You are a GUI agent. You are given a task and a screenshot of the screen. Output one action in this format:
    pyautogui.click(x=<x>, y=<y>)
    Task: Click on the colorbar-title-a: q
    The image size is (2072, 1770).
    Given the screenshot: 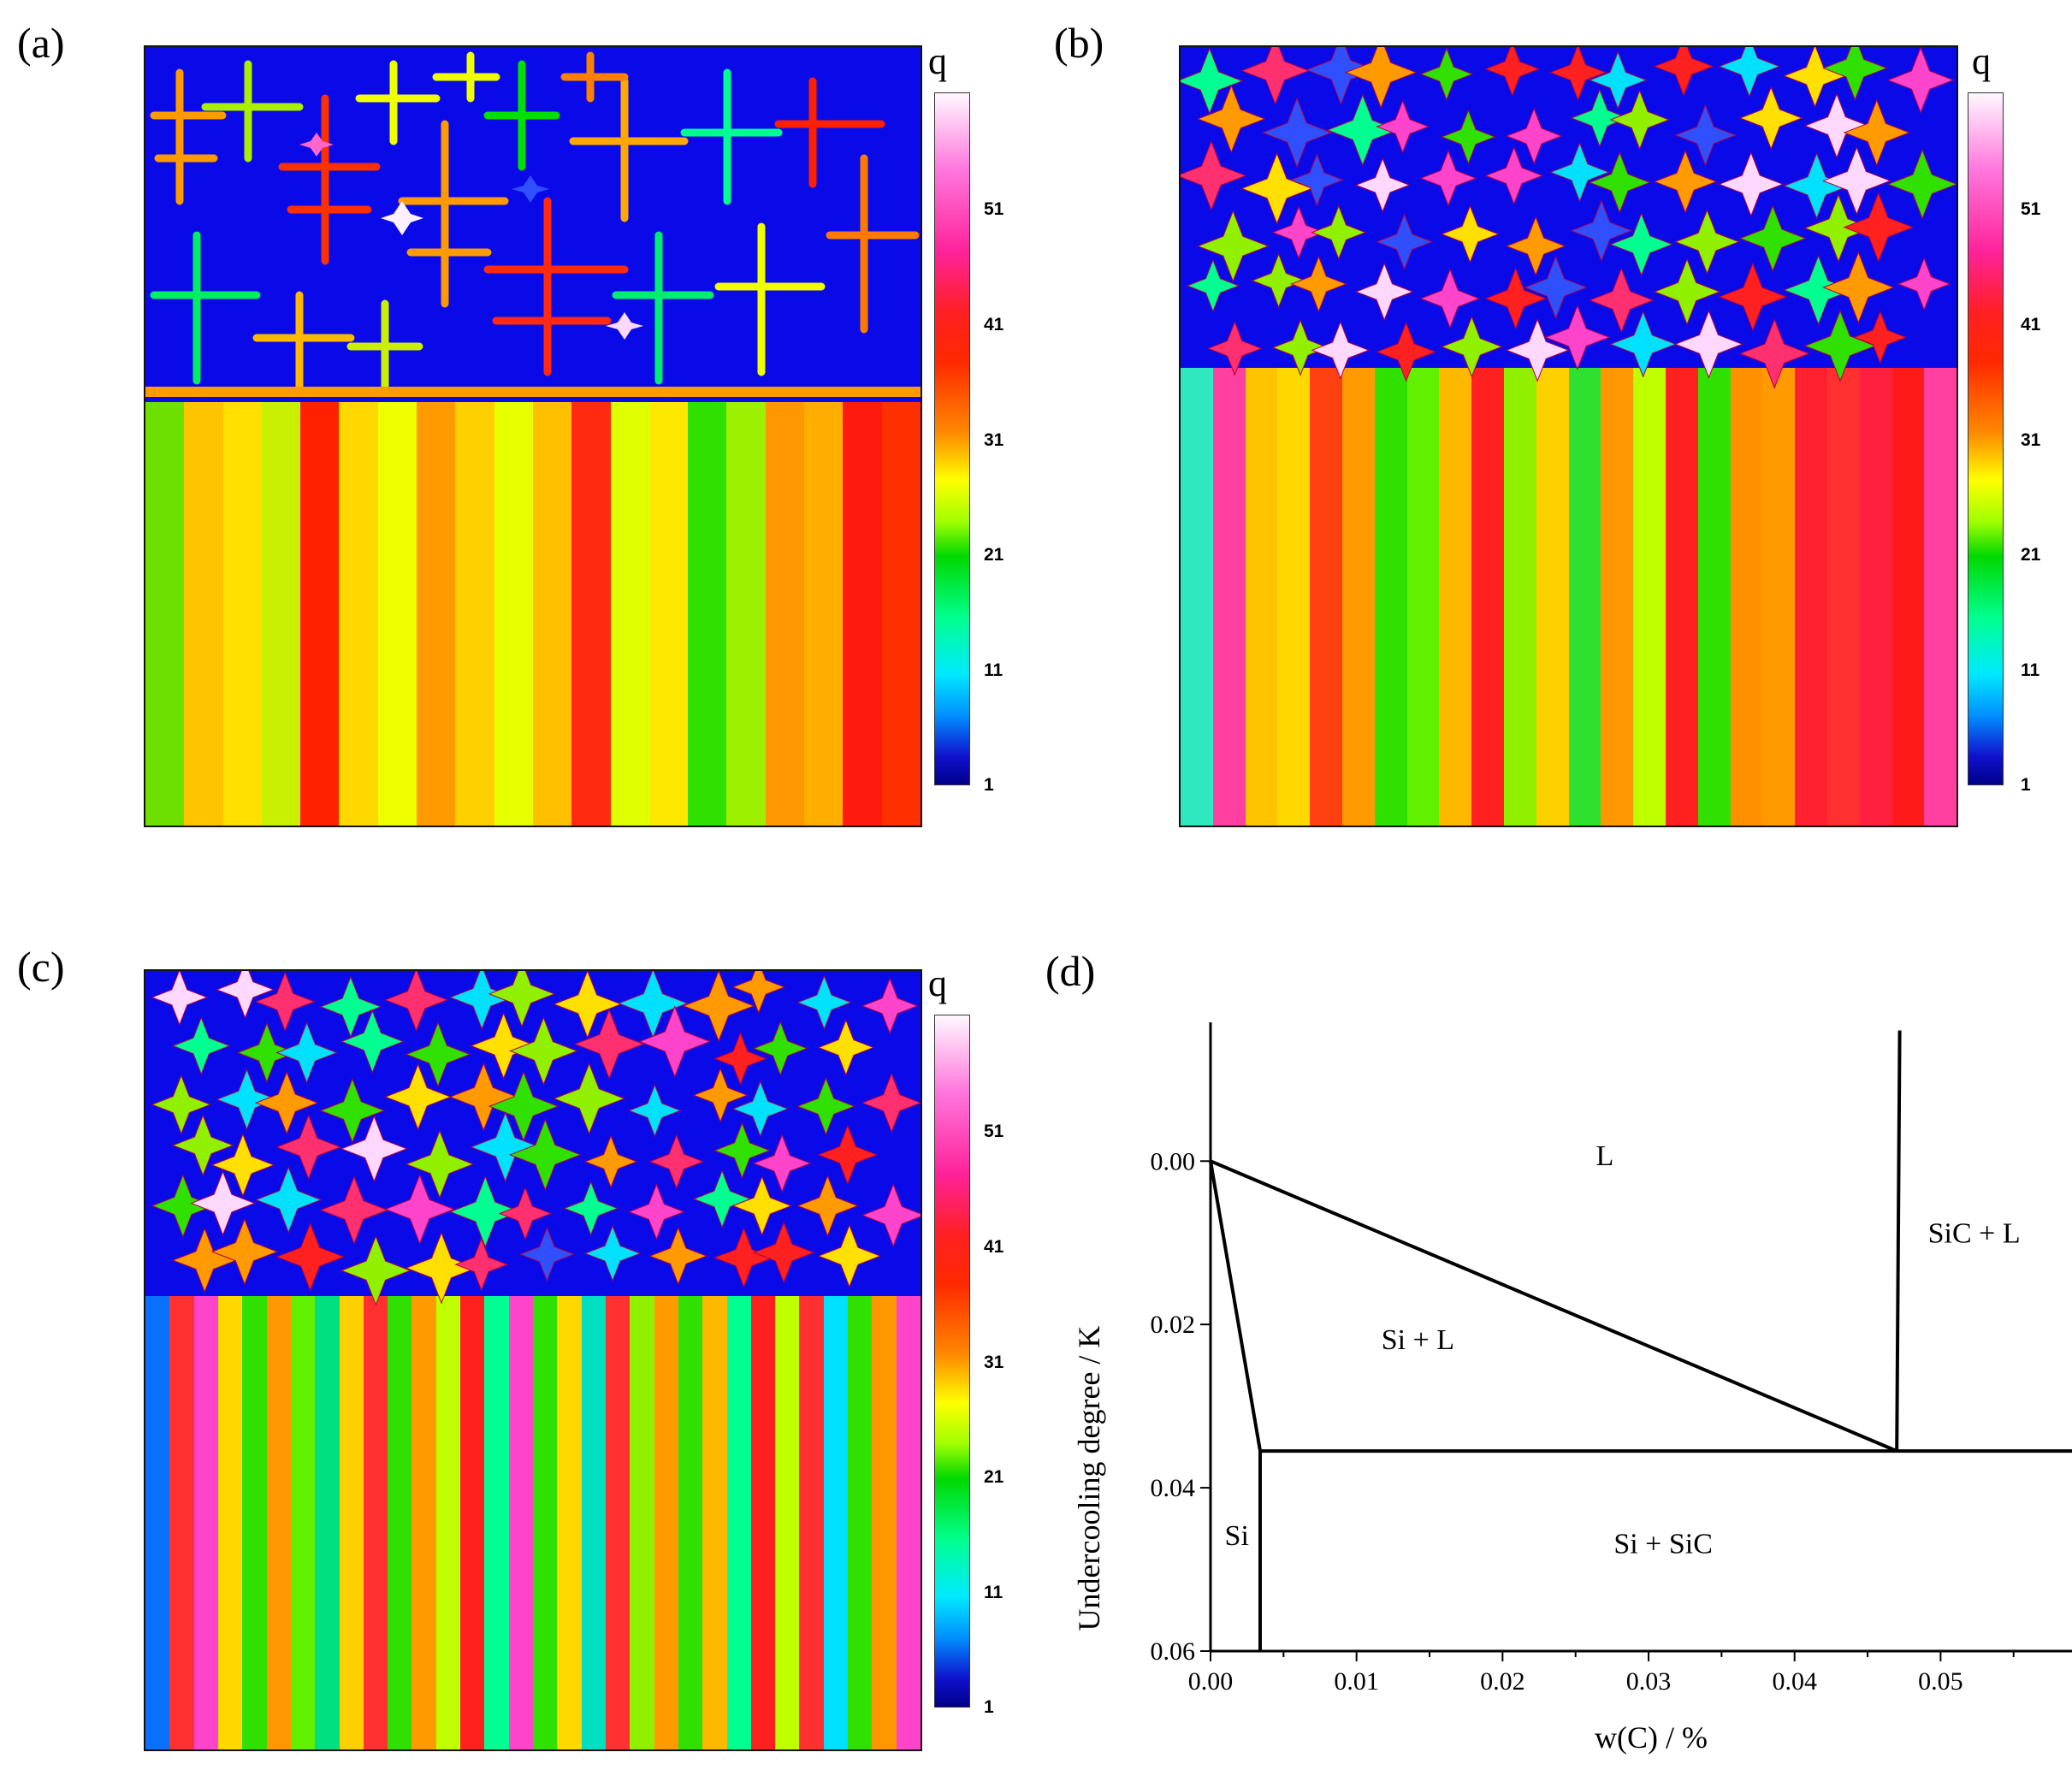 What is the action you would take?
    pyautogui.click(x=937, y=61)
    